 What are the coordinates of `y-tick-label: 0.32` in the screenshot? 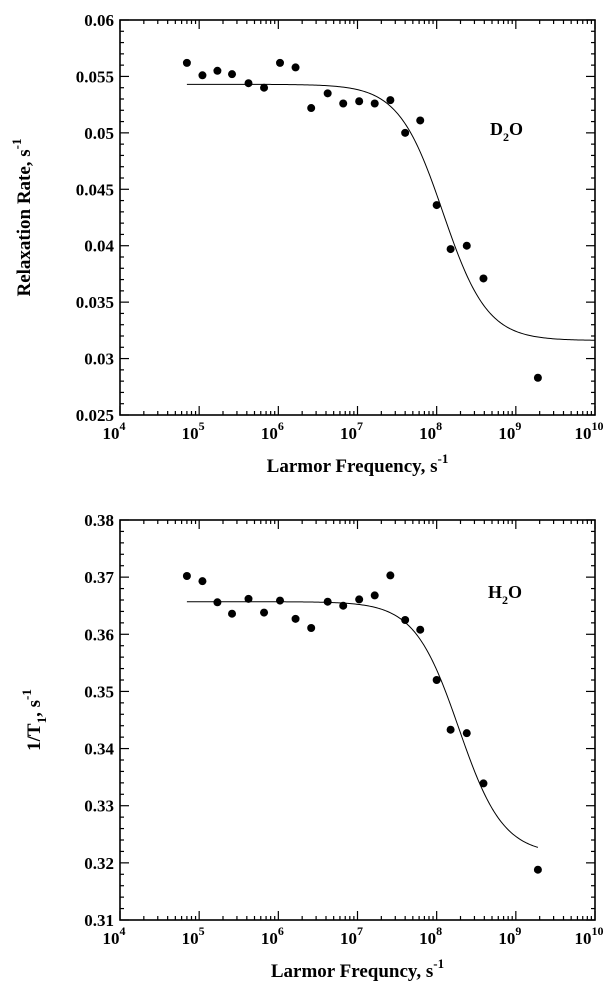 It's located at (99, 863).